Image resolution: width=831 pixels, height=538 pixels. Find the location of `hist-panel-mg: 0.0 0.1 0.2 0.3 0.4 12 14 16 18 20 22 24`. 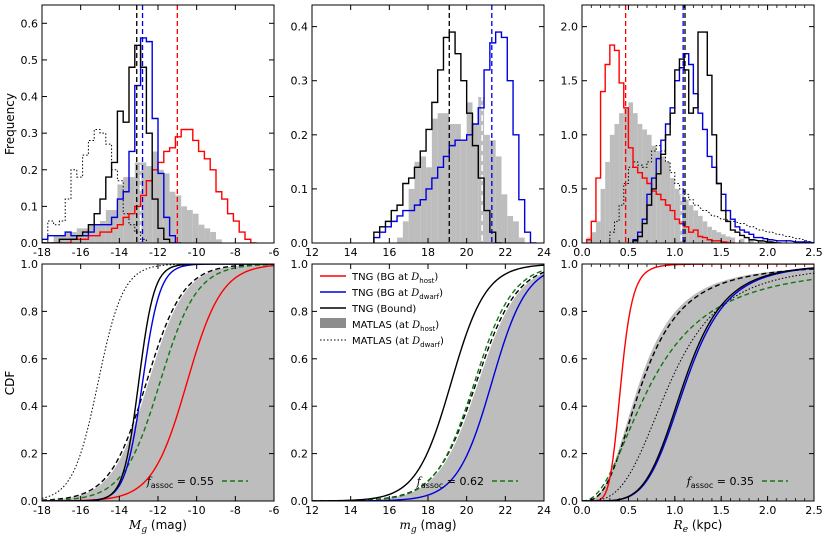

hist-panel-mg: 0.0 0.1 0.2 0.3 0.4 12 14 16 18 20 22 24 is located at coordinates (421, 131).